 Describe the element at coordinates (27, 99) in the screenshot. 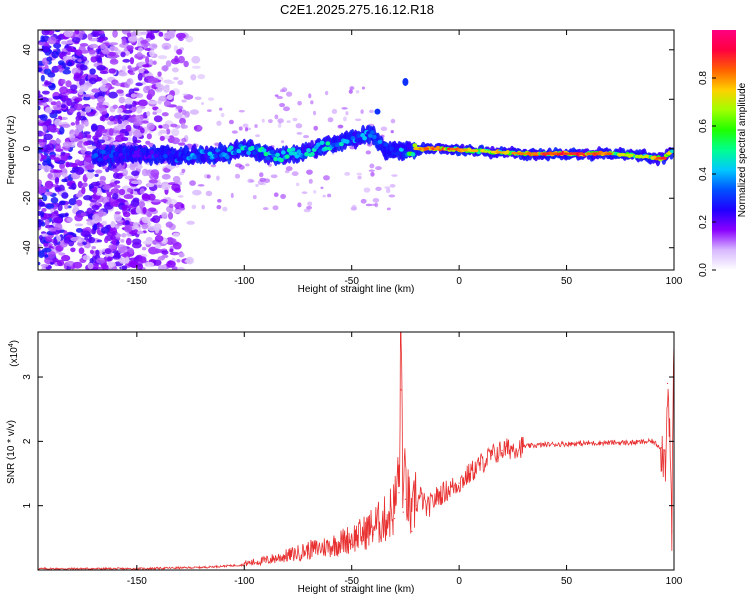

I see `y-tick-label: 20` at that location.